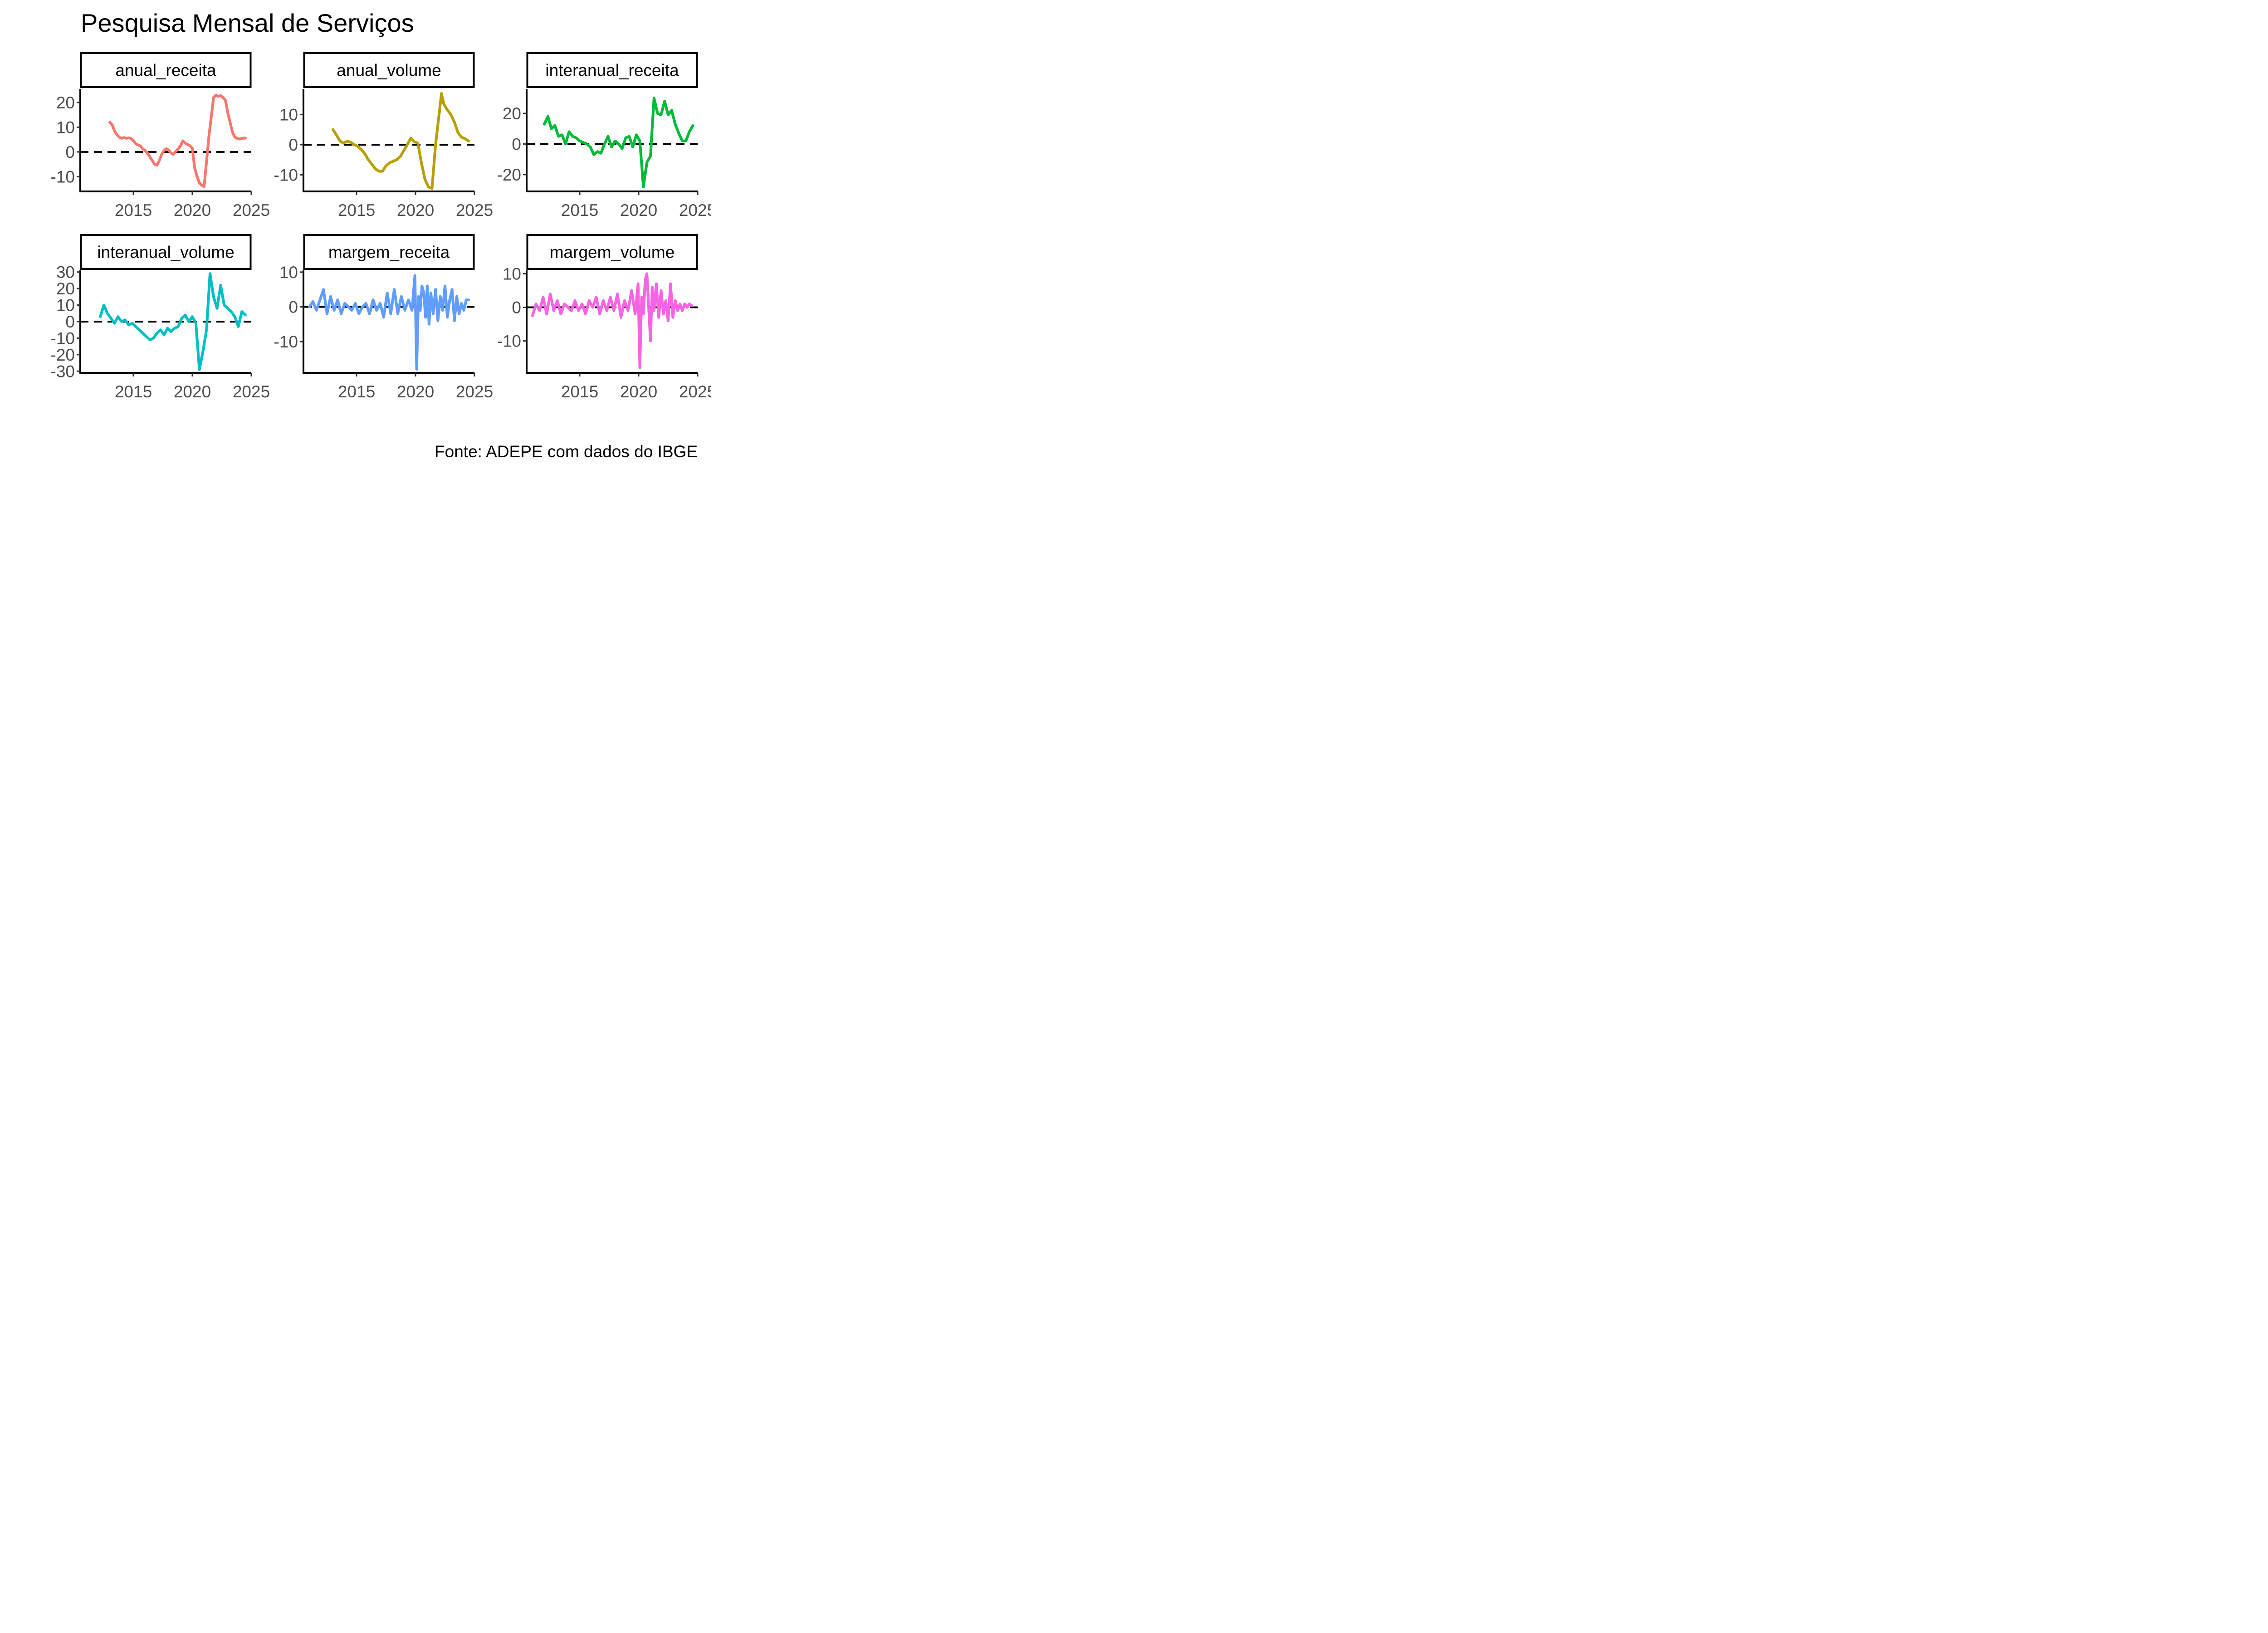 This screenshot has width=2268, height=1633. Describe the element at coordinates (566, 451) in the screenshot. I see `chart-caption: Fonte: ADEPE com dados do IBGE` at that location.